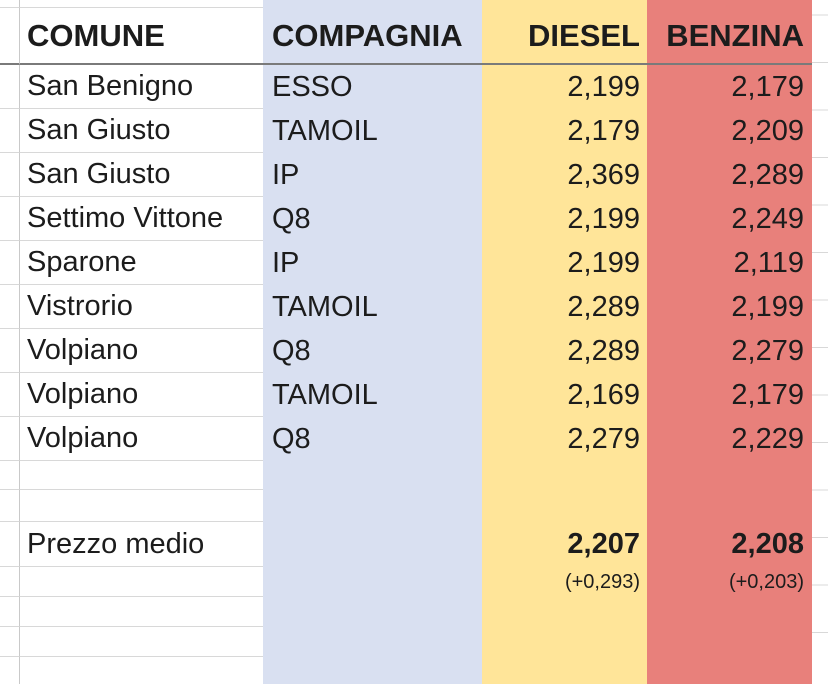 This screenshot has height=684, width=828. I want to click on column-header-diesel: DIESEL, so click(564, 36).